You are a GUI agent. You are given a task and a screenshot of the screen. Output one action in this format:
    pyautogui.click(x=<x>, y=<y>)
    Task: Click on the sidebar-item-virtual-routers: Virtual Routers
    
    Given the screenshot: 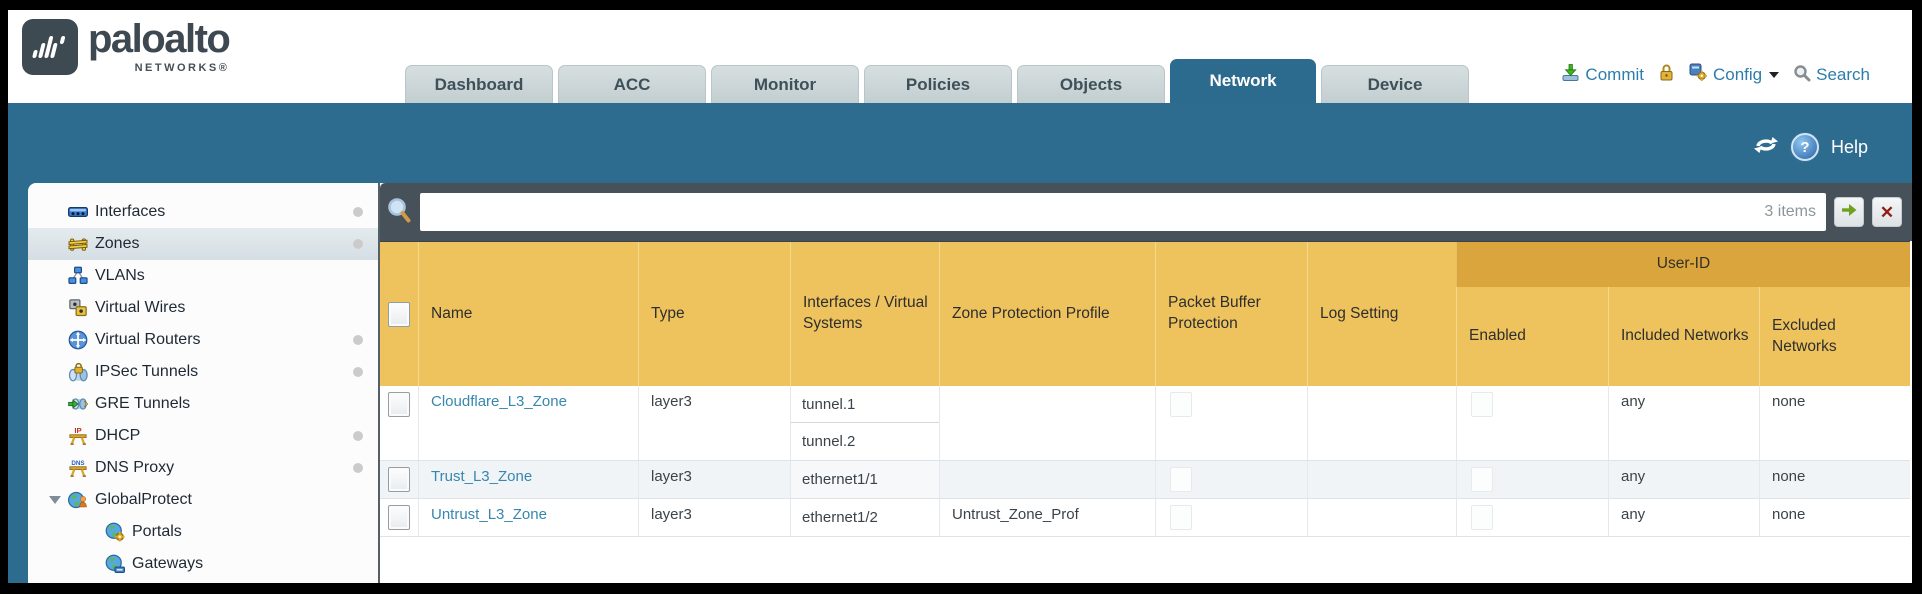 What is the action you would take?
    pyautogui.click(x=203, y=340)
    